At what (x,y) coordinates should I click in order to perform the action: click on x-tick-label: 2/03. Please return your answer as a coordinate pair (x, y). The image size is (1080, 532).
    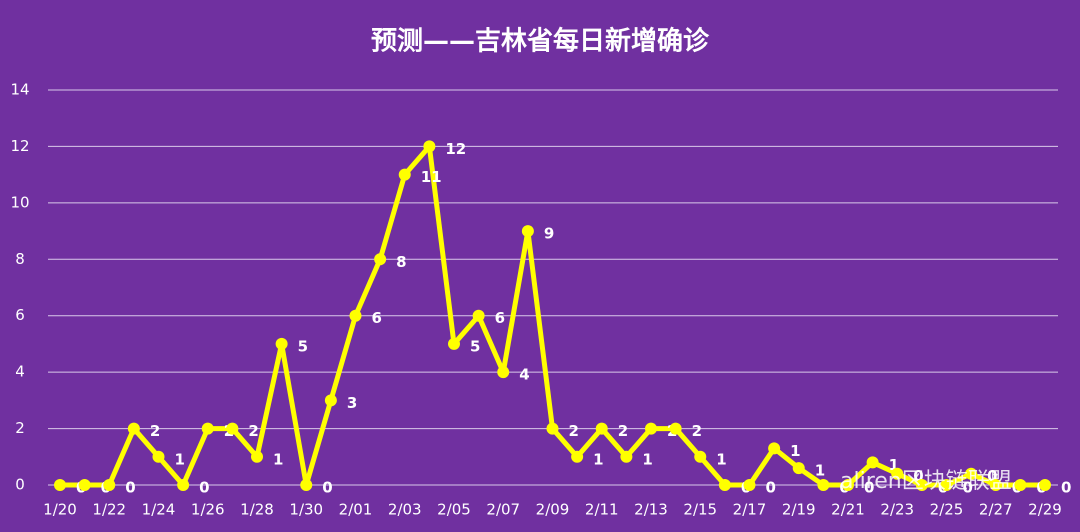
    Looking at the image, I should click on (405, 510).